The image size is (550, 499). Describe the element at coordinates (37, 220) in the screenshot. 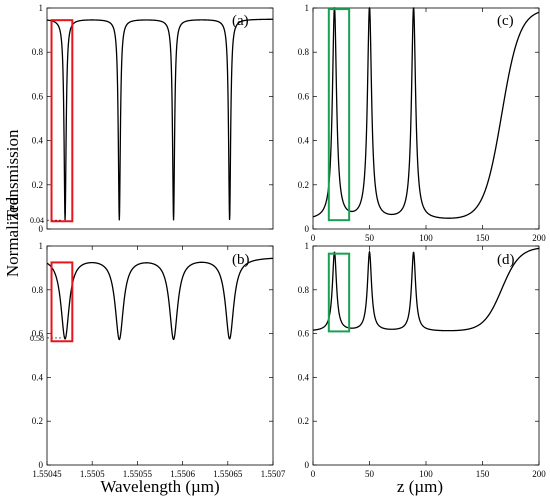

I see `extra-y-tick-label: 0.04` at that location.